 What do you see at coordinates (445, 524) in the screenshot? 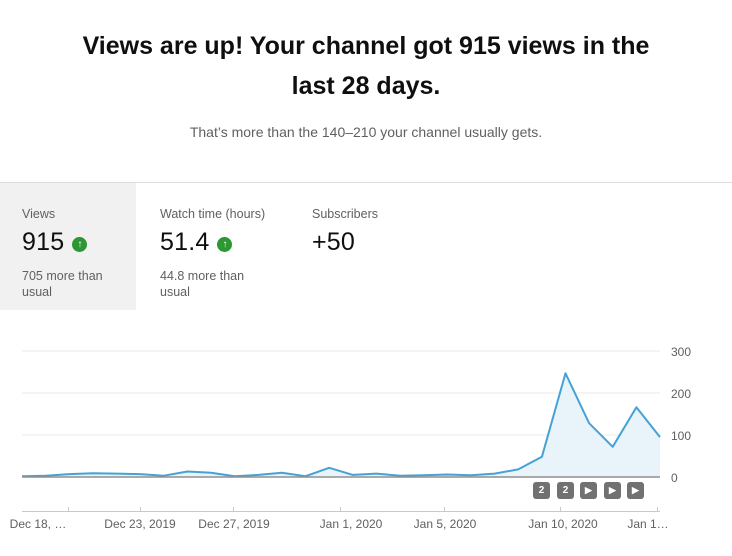
I see `x-axis-label: Jan 5, 2020` at bounding box center [445, 524].